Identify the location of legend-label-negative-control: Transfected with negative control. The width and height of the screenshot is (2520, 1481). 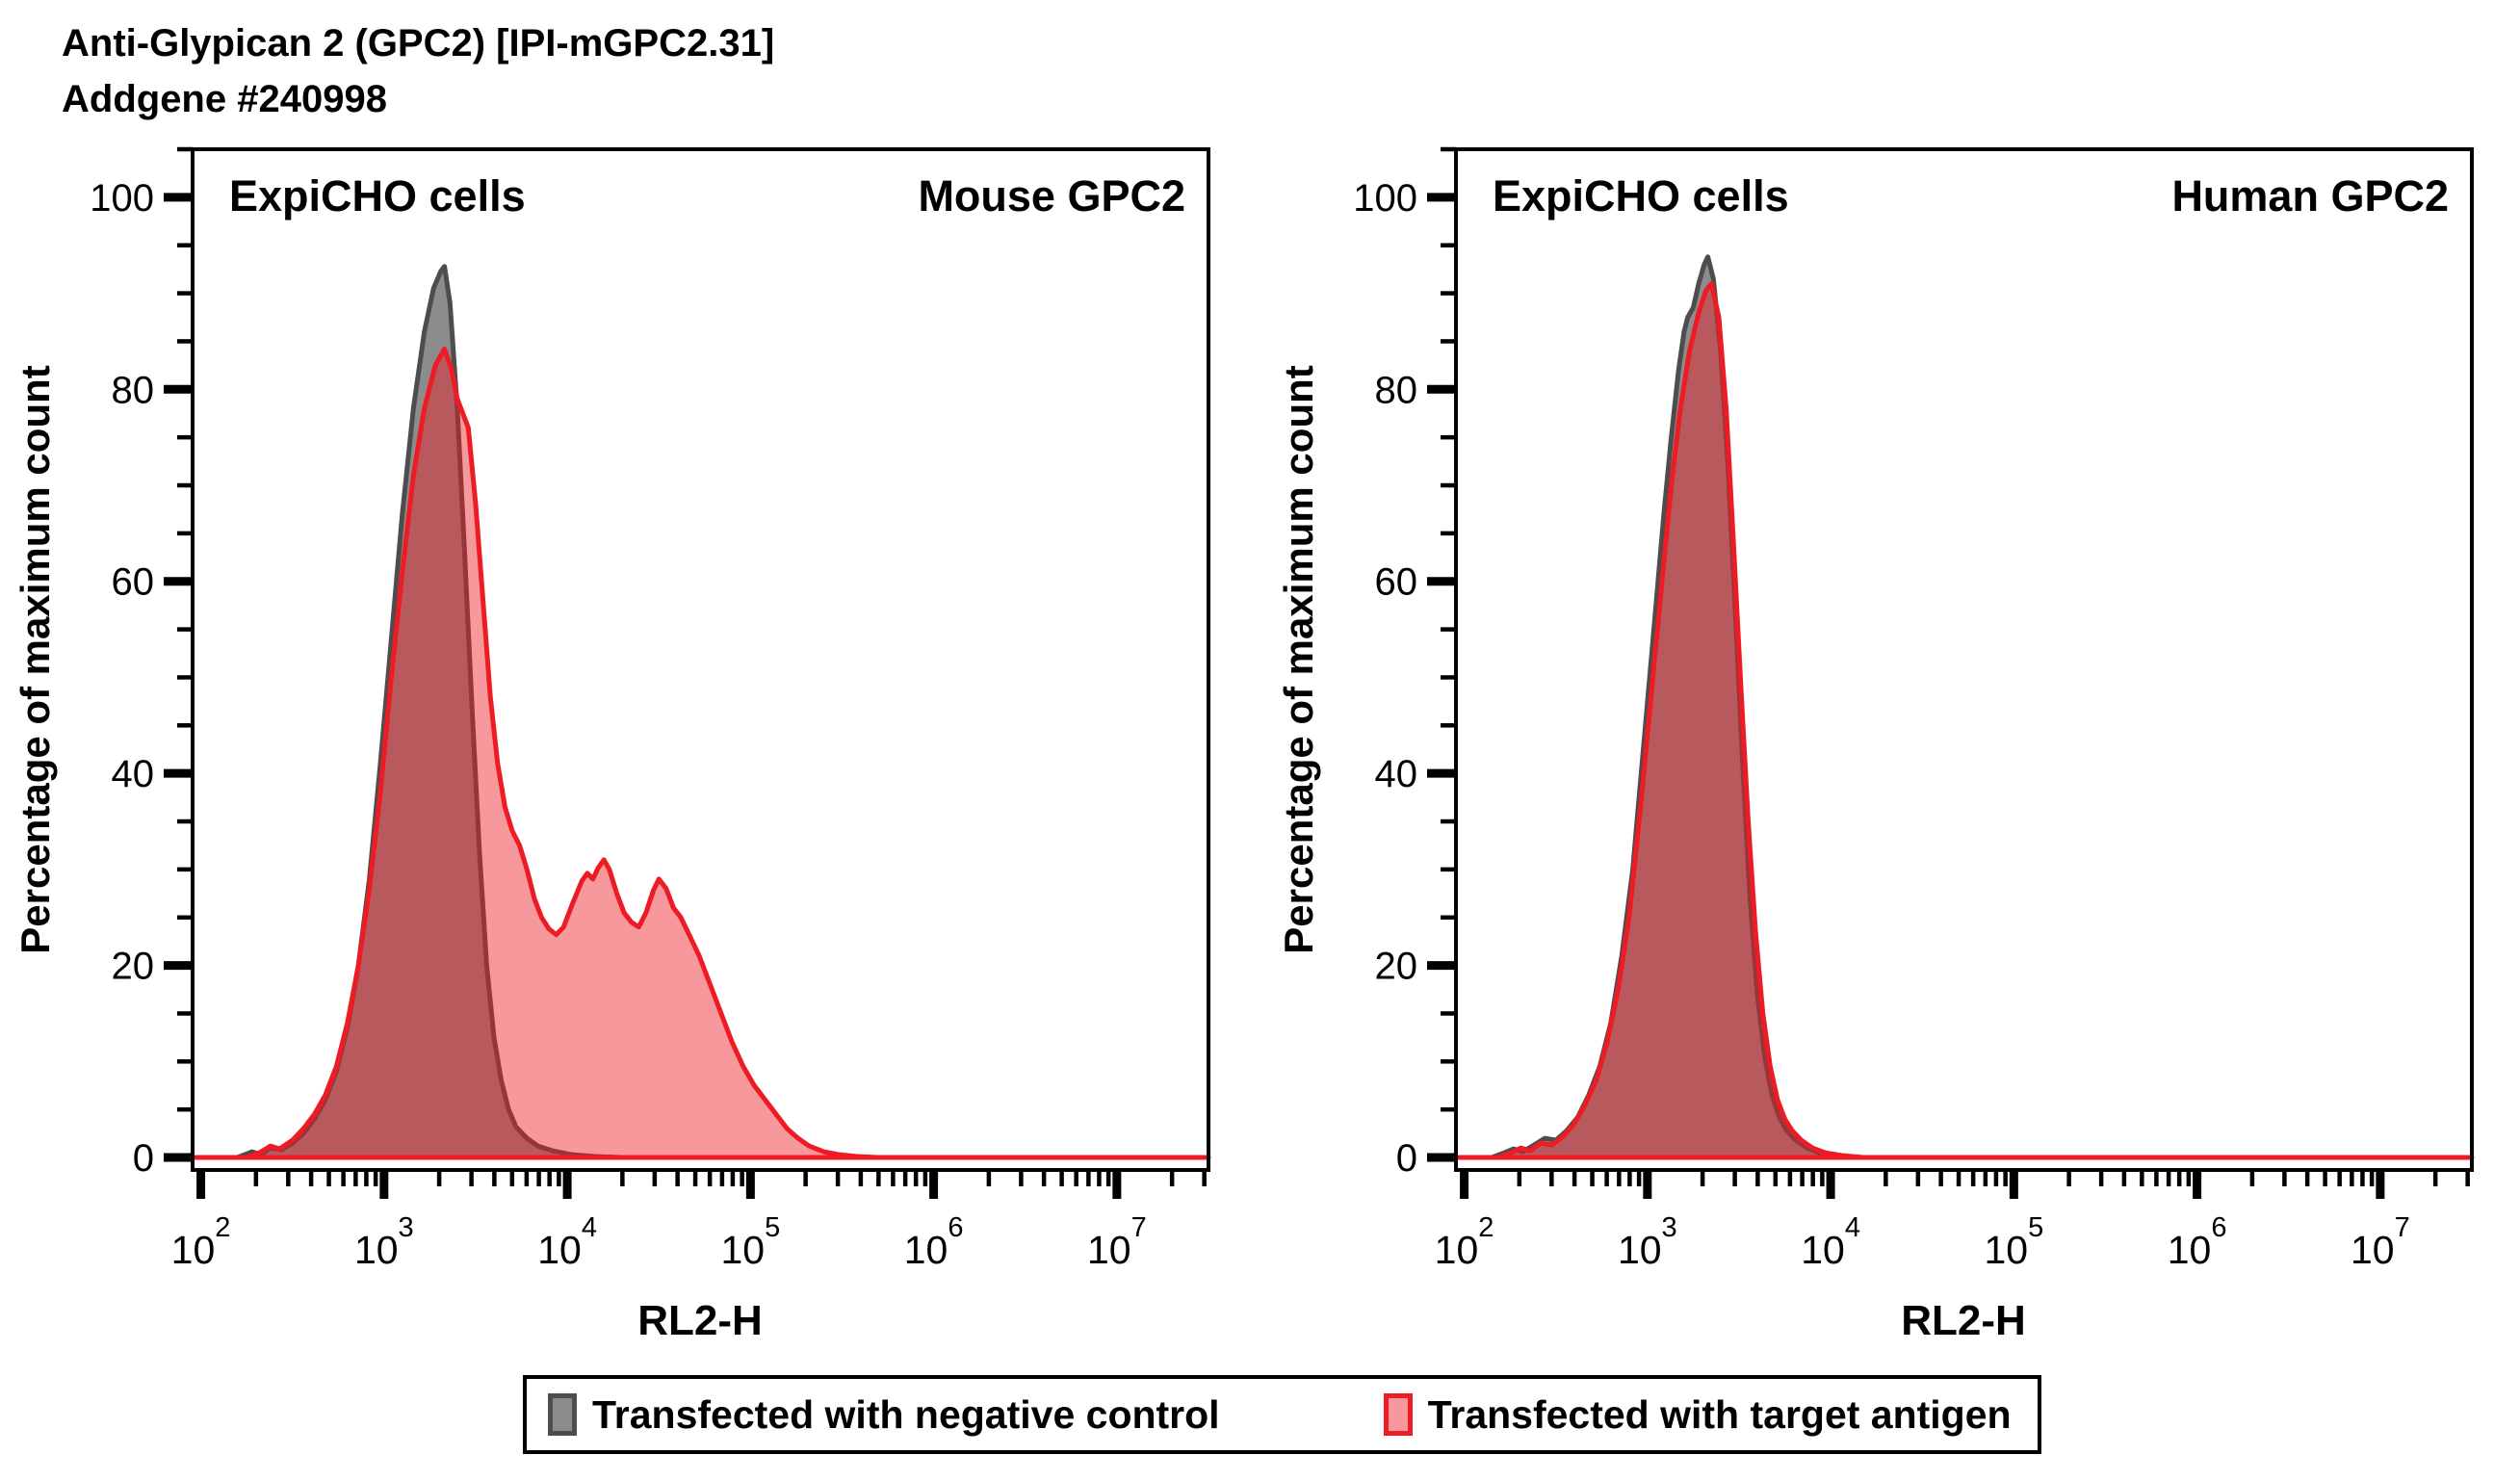
(906, 1414).